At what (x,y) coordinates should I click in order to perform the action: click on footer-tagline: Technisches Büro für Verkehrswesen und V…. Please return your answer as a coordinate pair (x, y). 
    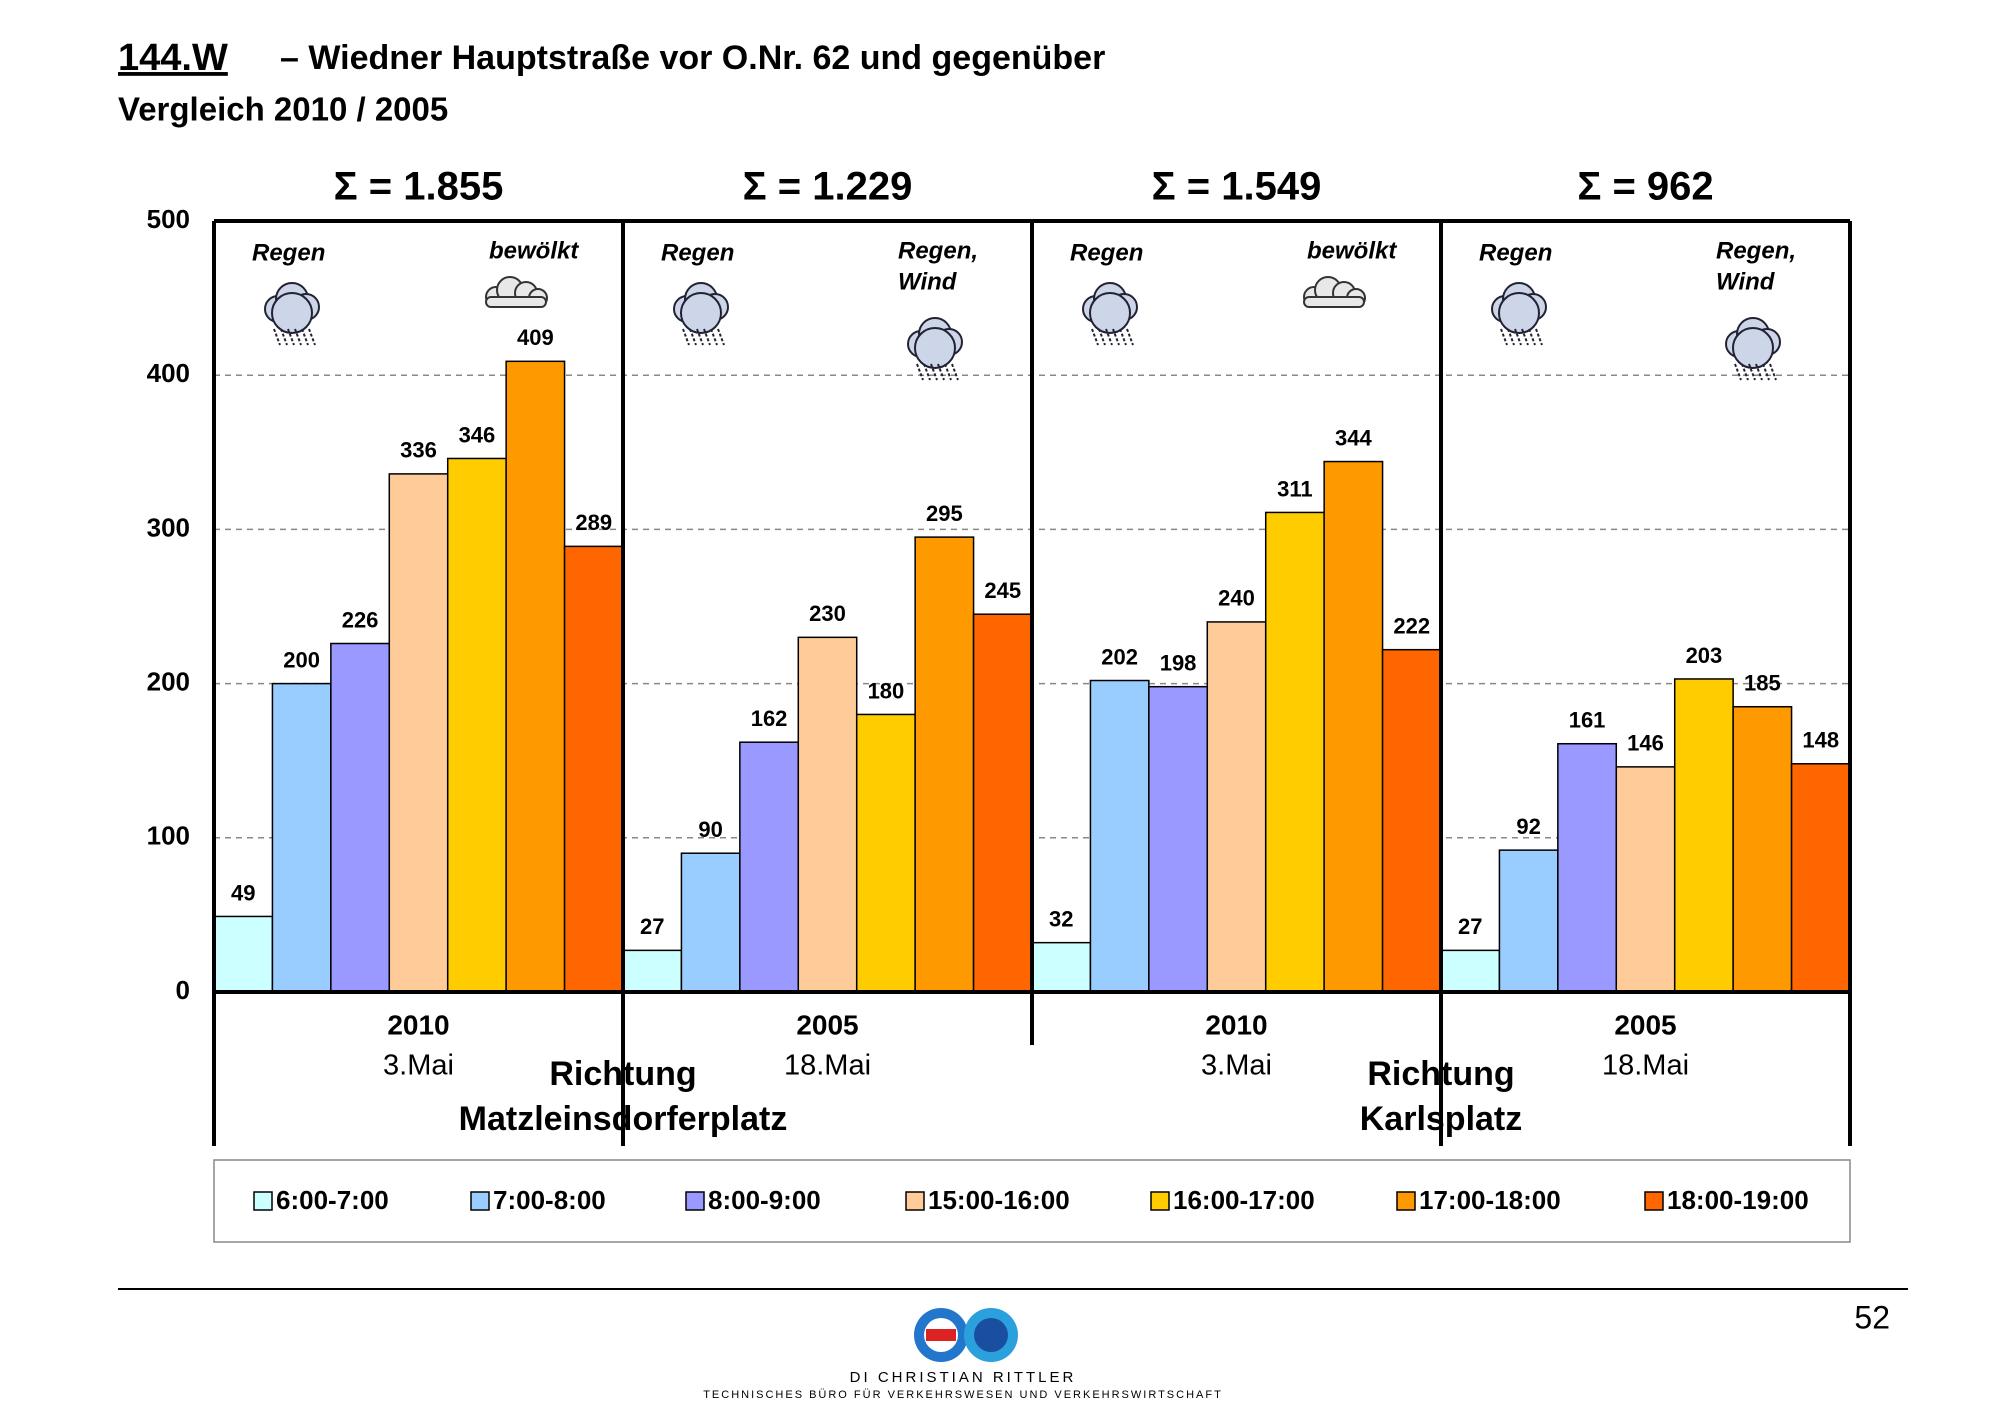
    Looking at the image, I should click on (963, 1395).